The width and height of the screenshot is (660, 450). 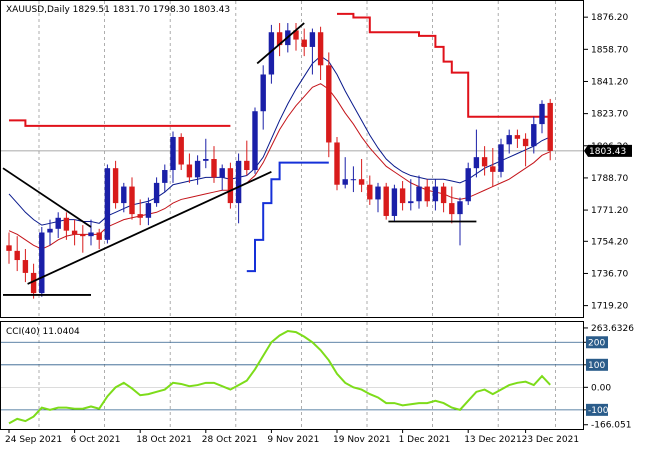 What do you see at coordinates (609, 115) in the screenshot?
I see `price-tick-label: 1823.70` at bounding box center [609, 115].